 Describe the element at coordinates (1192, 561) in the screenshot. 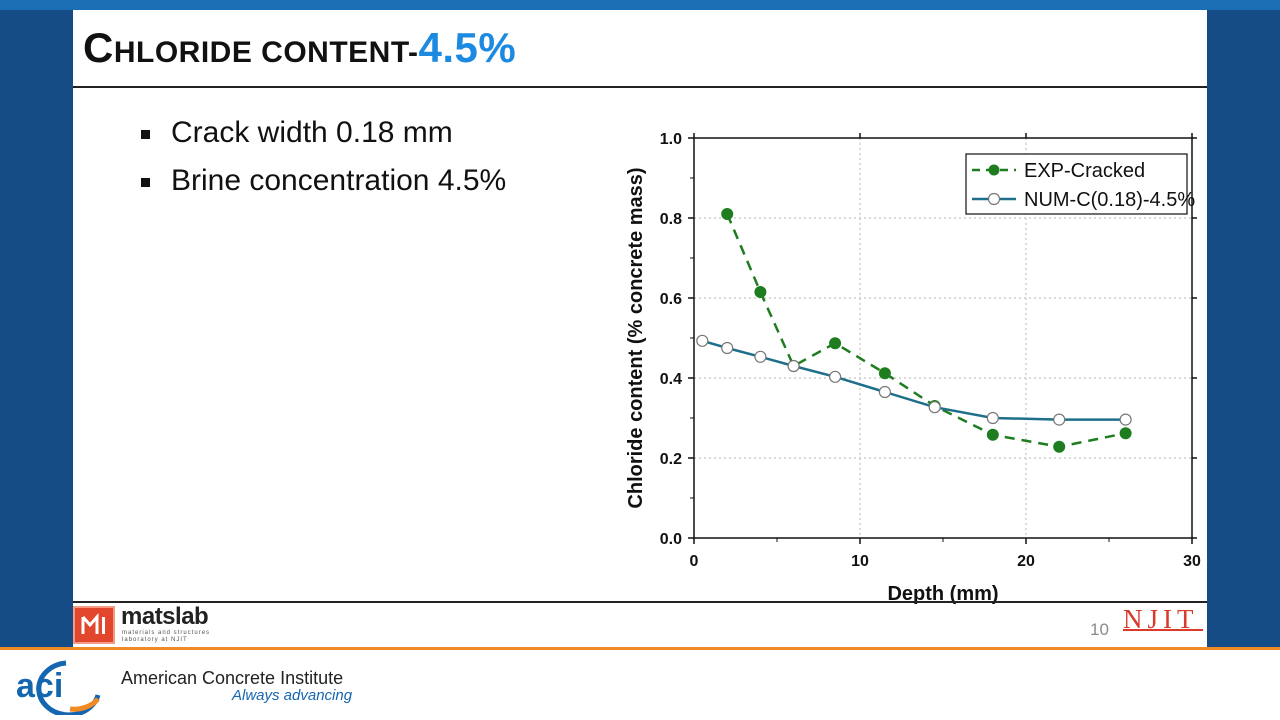

I see `x-tick-label: 30` at that location.